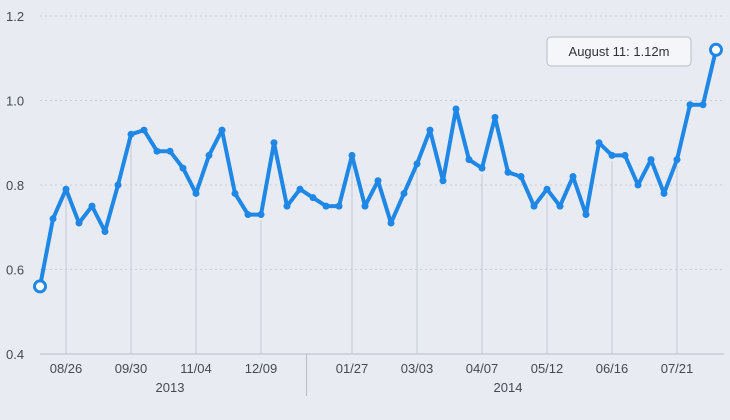 The image size is (730, 420). Describe the element at coordinates (677, 368) in the screenshot. I see `x-tick-label: 07/21` at that location.